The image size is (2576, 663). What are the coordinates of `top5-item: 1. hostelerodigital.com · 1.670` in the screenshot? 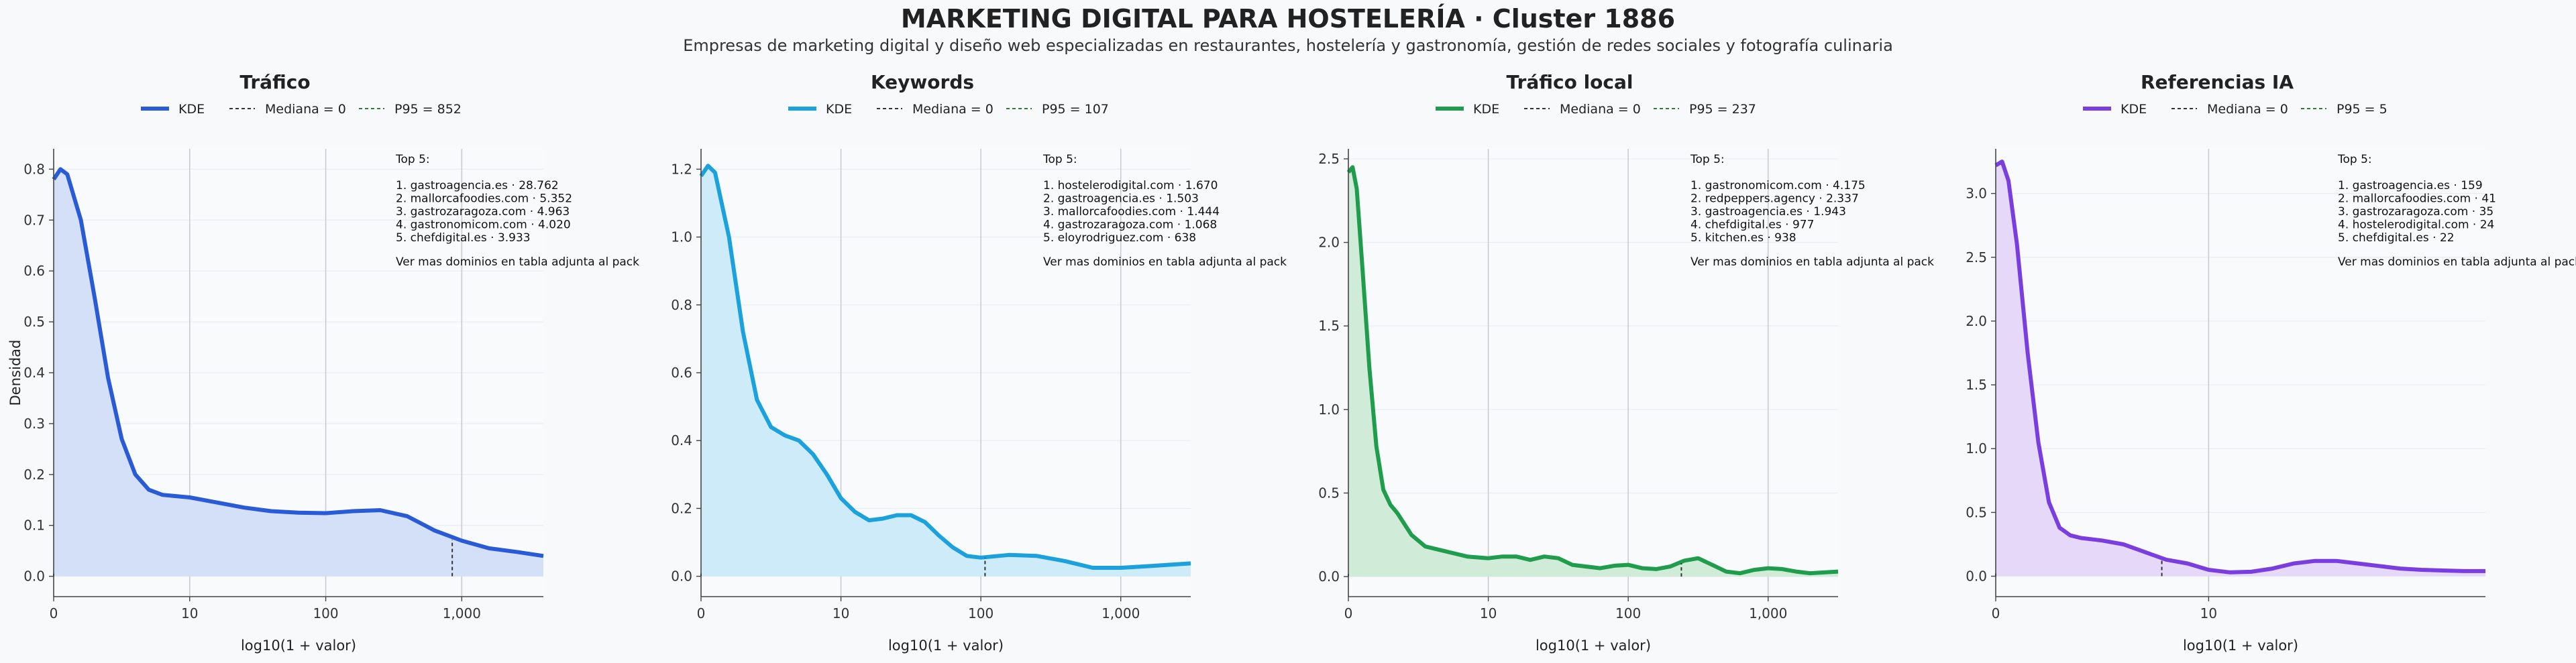 It's located at (1130, 185).